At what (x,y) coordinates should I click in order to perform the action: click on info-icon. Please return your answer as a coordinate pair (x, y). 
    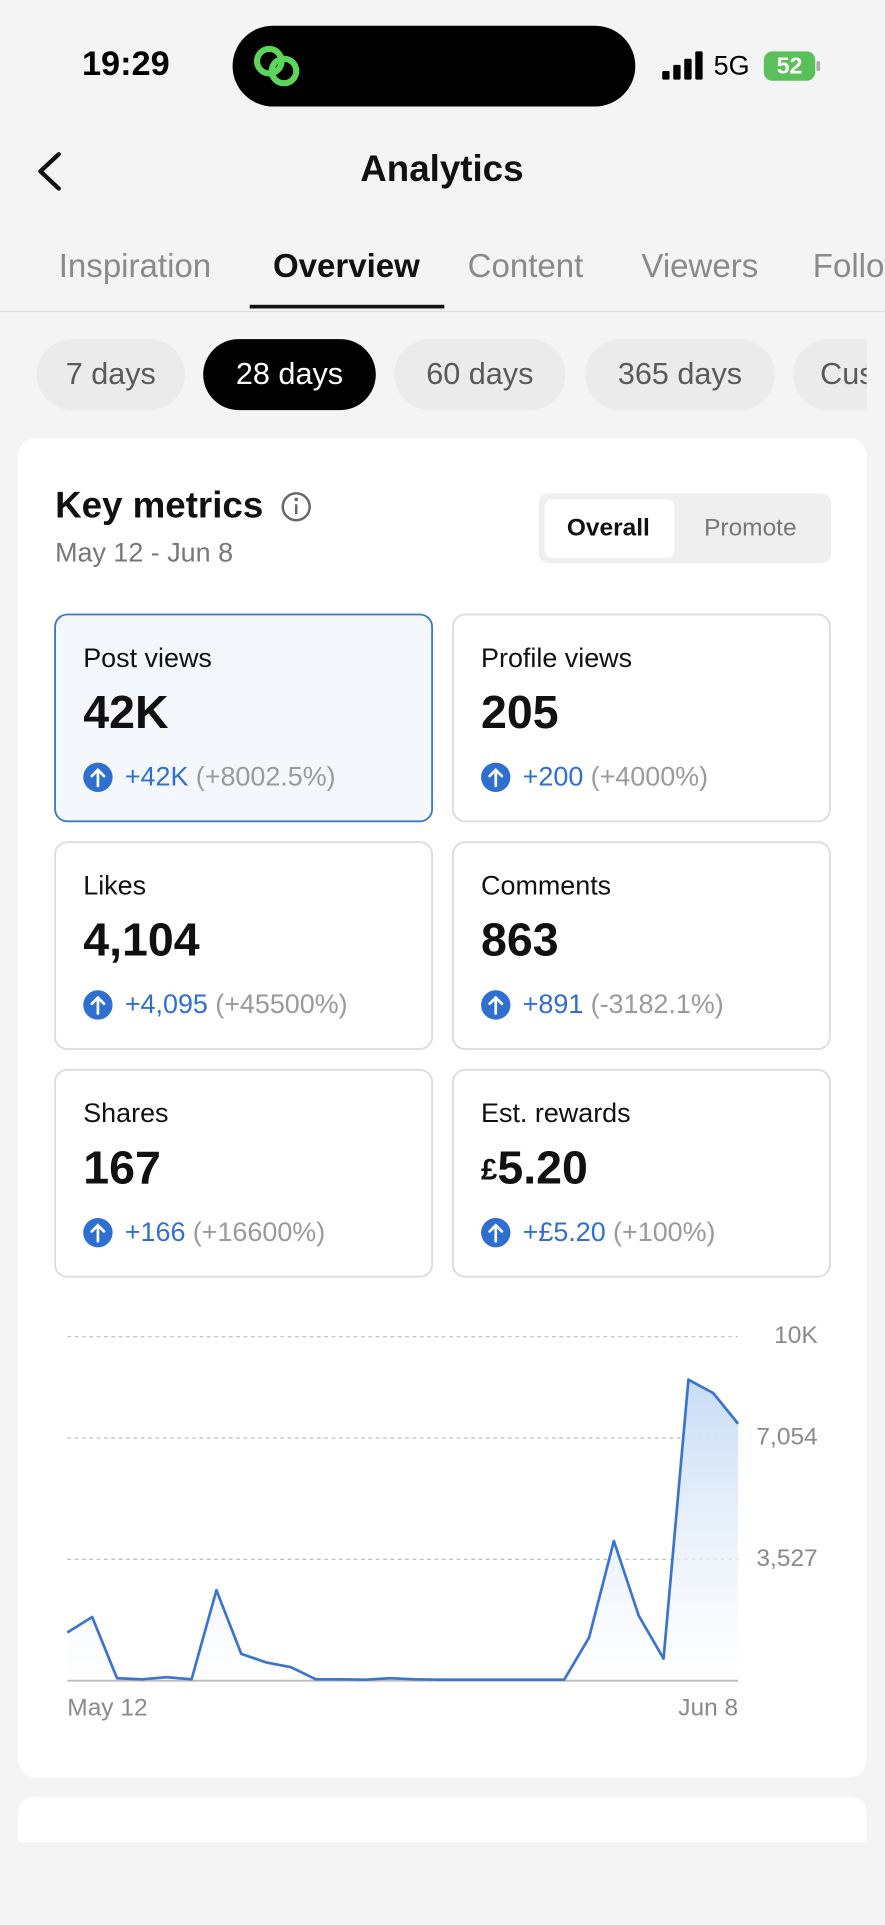
    Looking at the image, I should click on (296, 507).